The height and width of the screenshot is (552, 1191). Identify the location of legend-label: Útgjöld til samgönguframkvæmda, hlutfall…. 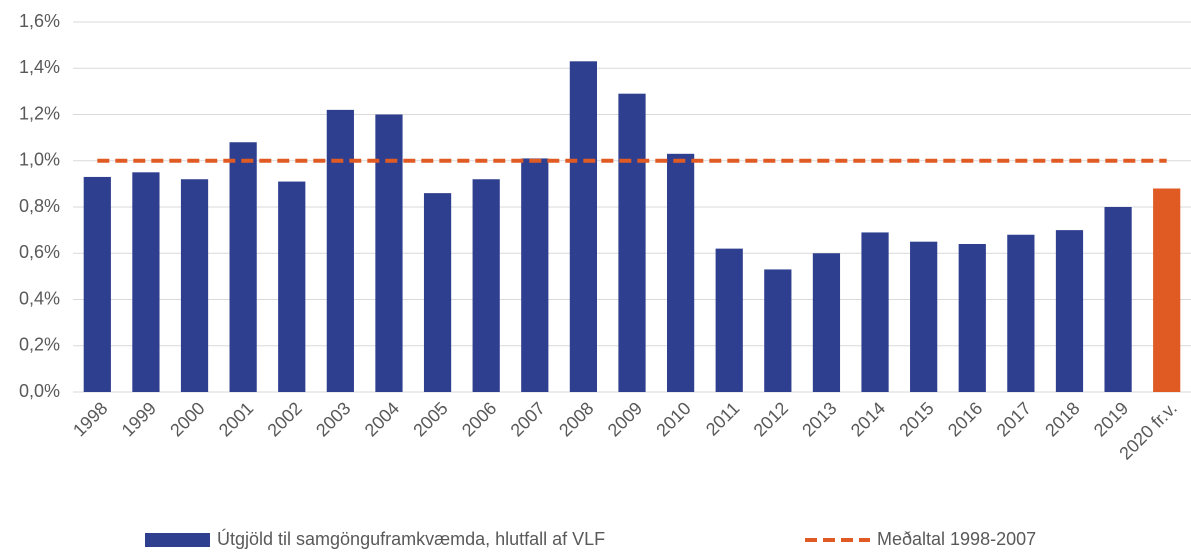
(411, 538).